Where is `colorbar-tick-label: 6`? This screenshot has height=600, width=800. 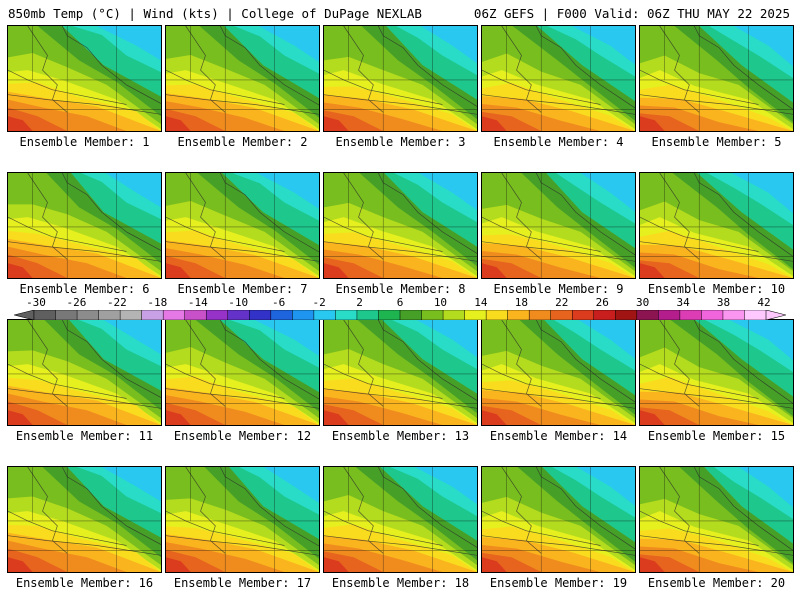 colorbar-tick-label: 6 is located at coordinates (400, 302).